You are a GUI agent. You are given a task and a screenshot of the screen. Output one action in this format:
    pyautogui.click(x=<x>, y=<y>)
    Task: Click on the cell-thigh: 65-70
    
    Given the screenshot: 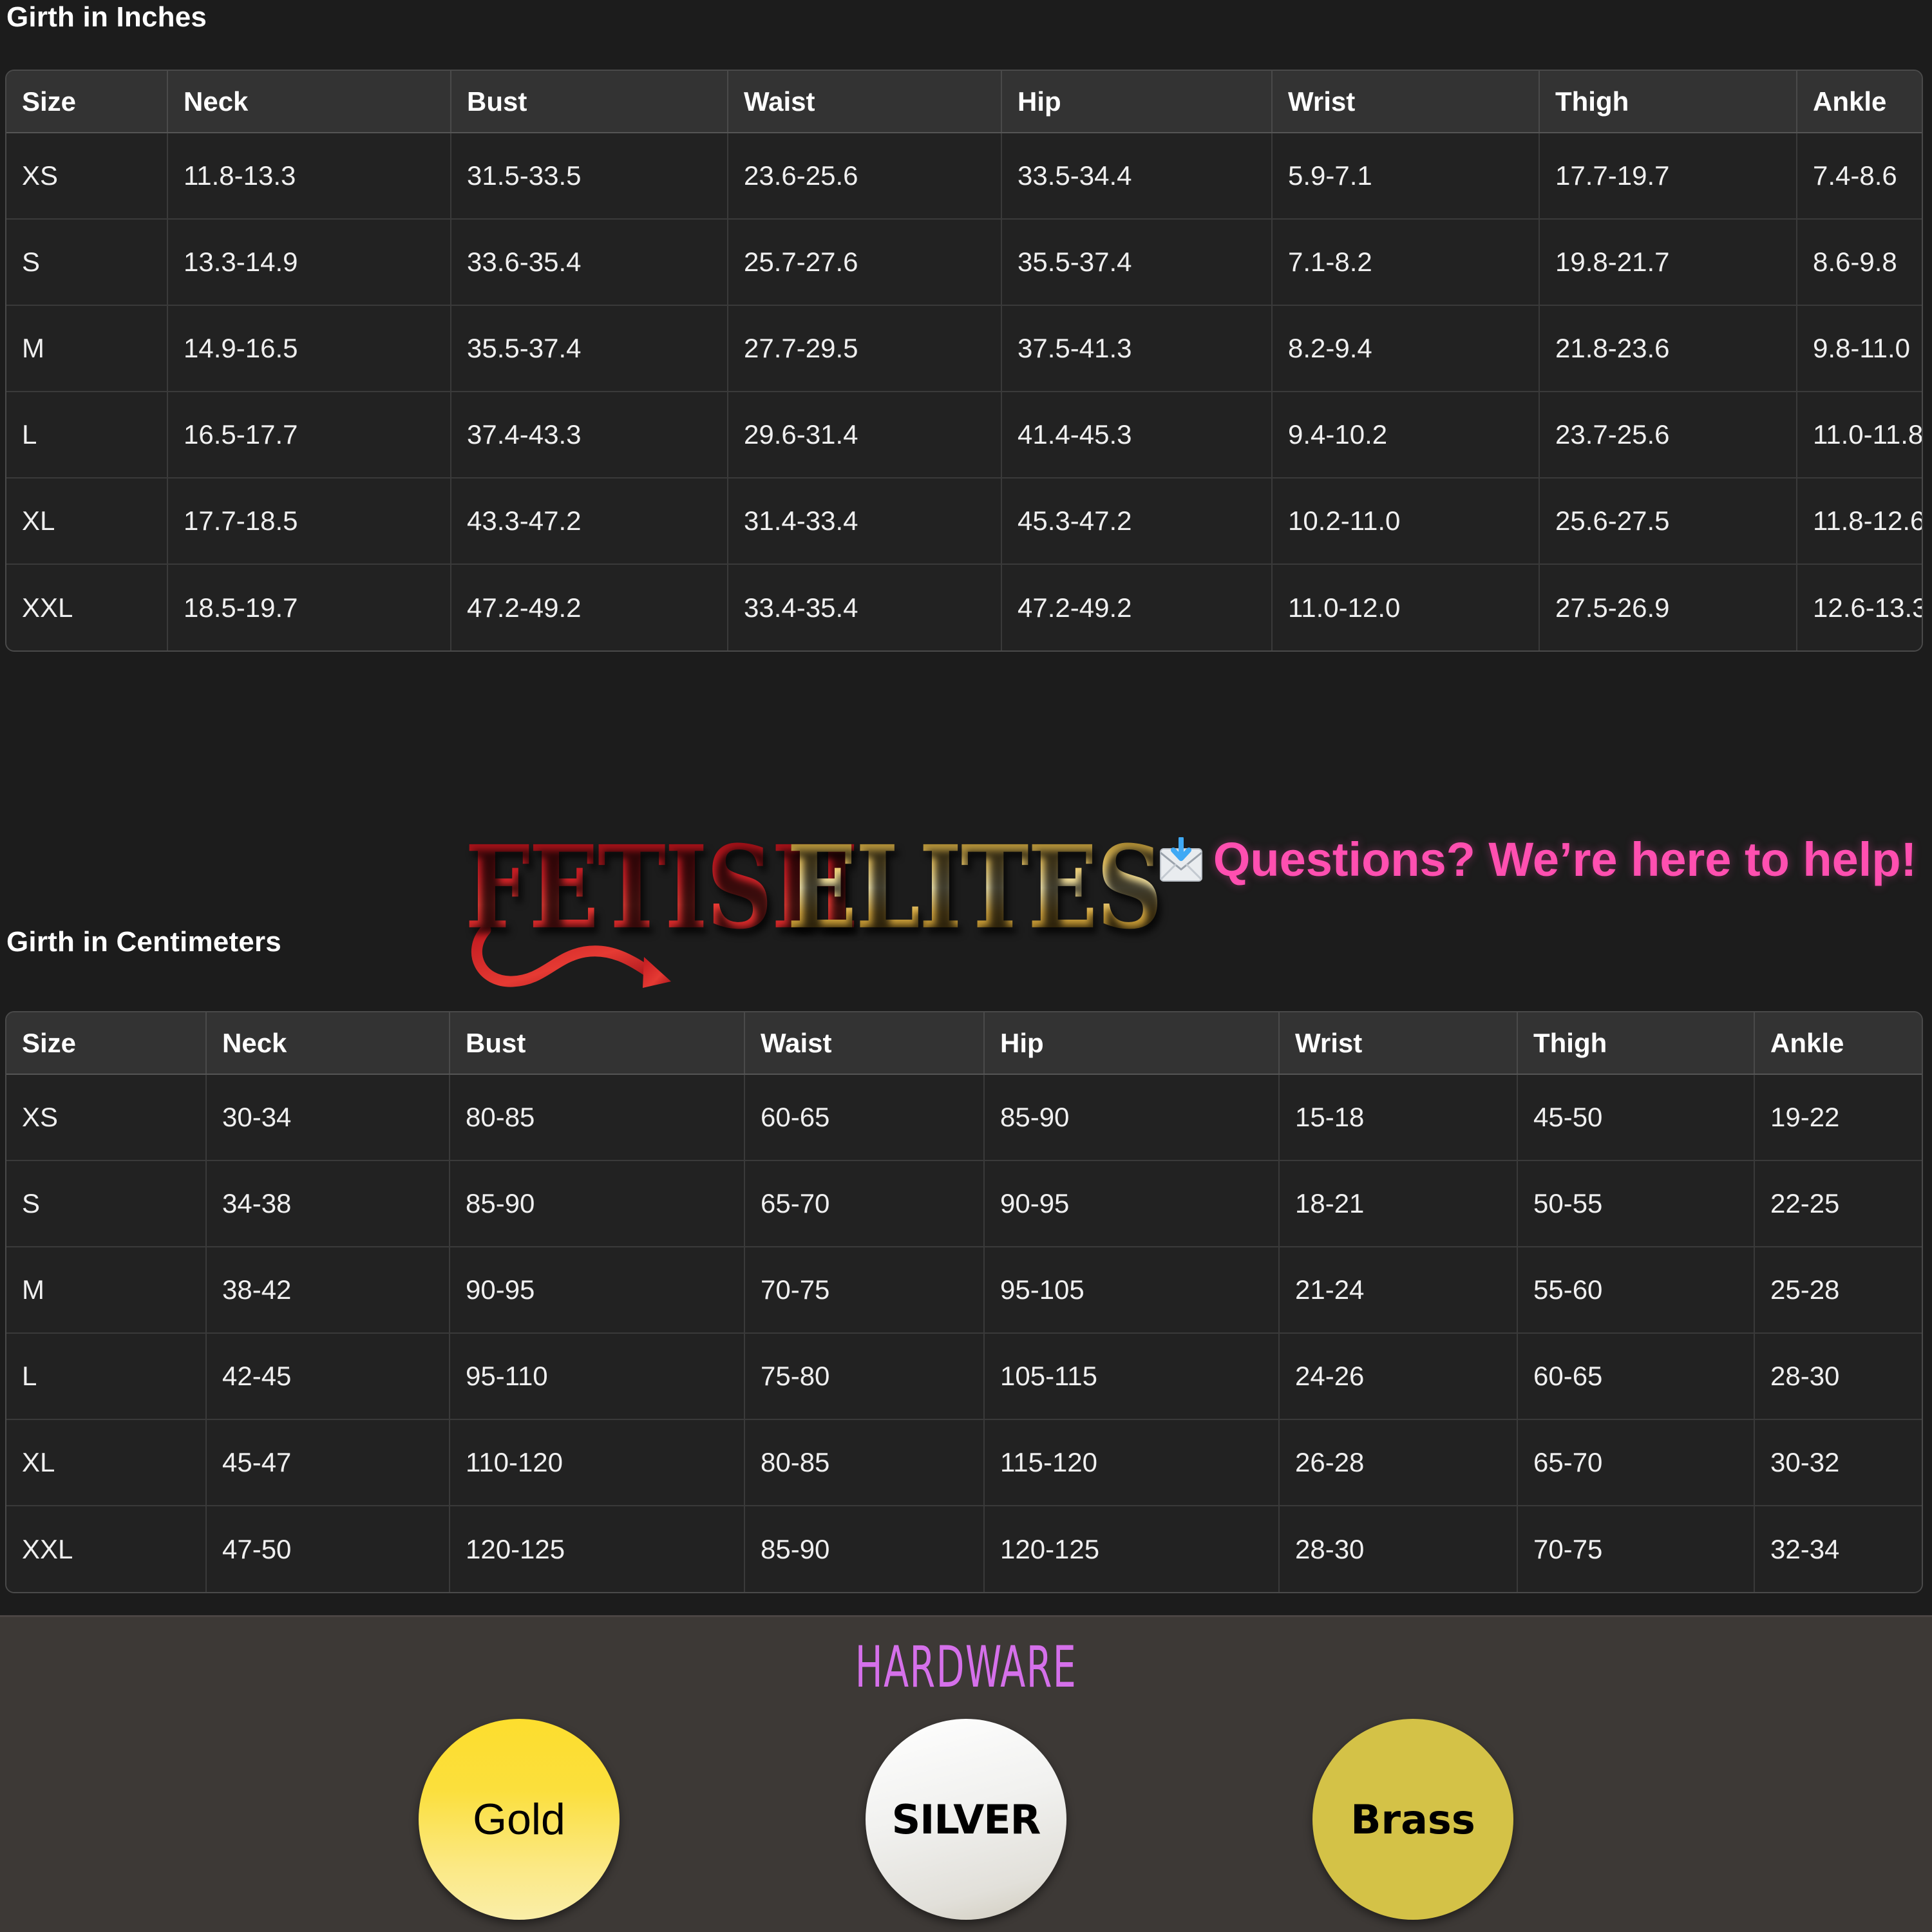 What is the action you would take?
    pyautogui.click(x=1636, y=1463)
    